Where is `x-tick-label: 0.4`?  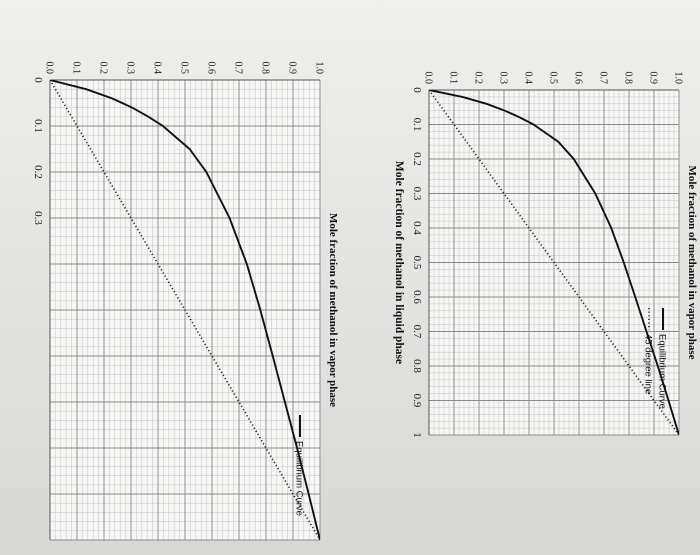 x-tick-label: 0.4 is located at coordinates (417, 228).